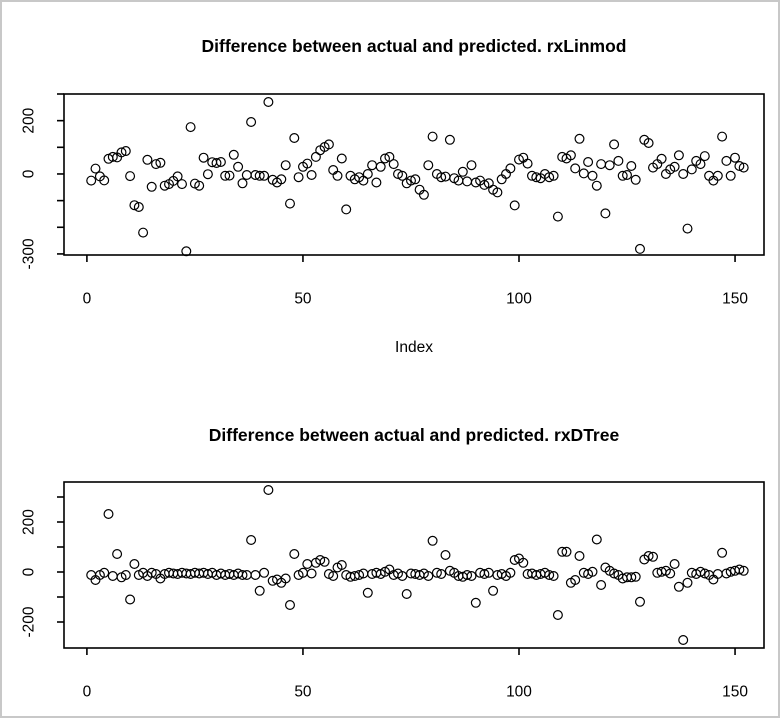 The width and height of the screenshot is (780, 718). What do you see at coordinates (29, 522) in the screenshot?
I see `y-tick-label: 200` at bounding box center [29, 522].